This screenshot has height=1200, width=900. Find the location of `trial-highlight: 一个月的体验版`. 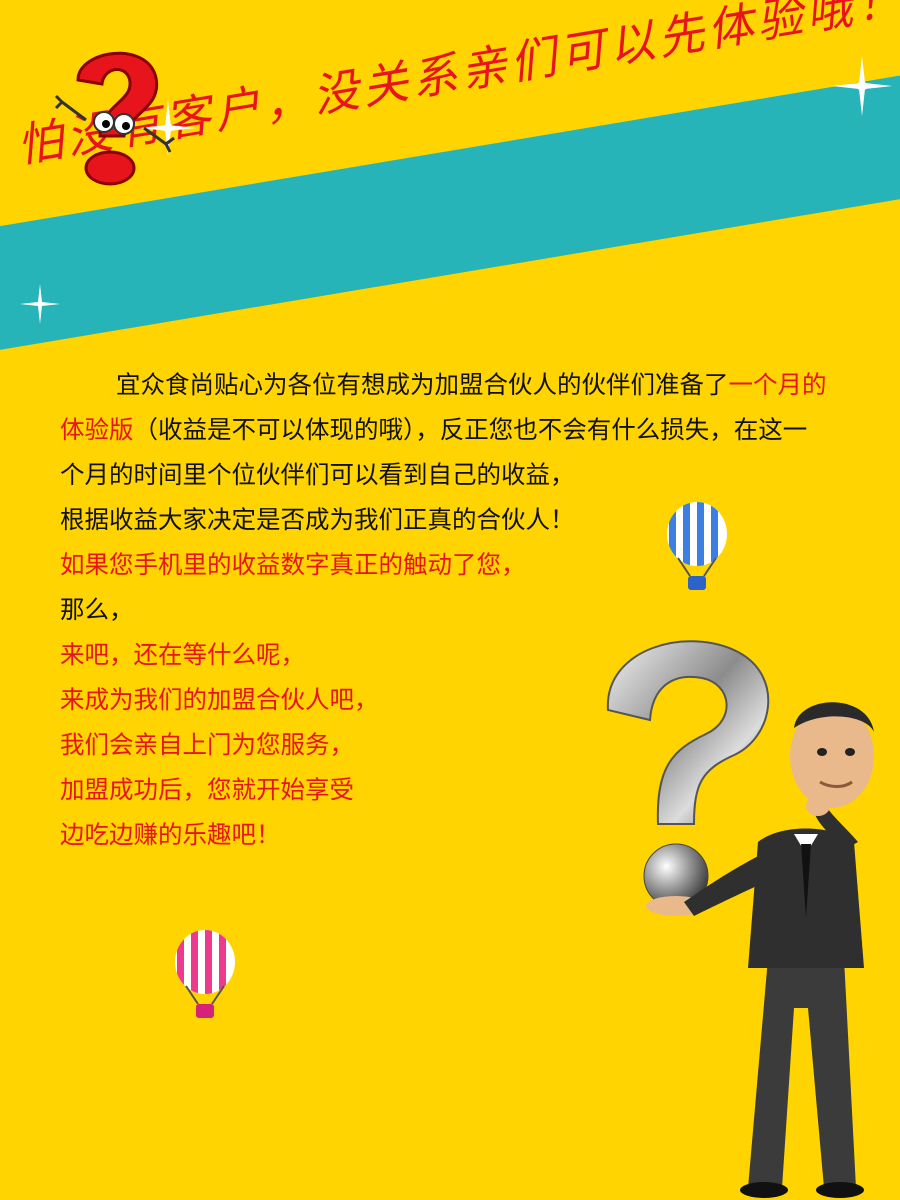

trial-highlight: 一个月的体验版 is located at coordinates (443, 407).